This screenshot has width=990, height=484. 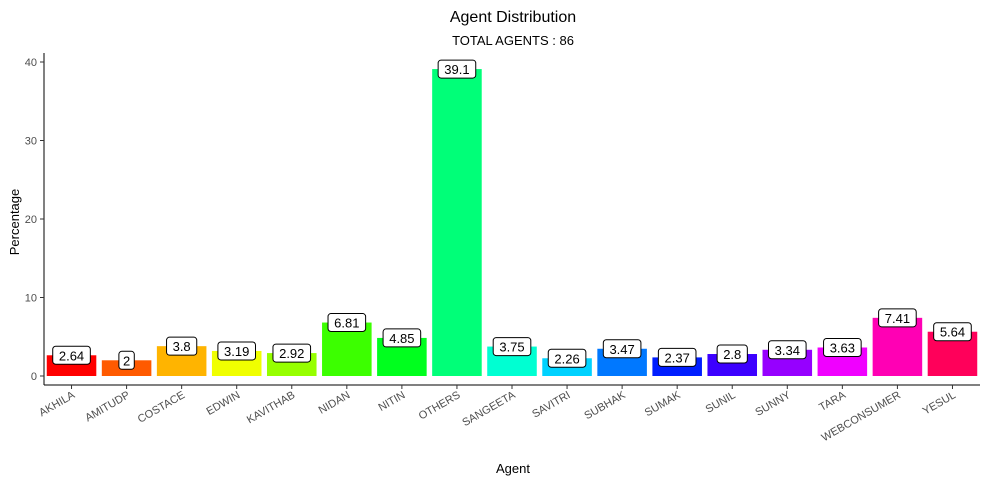 What do you see at coordinates (161, 407) in the screenshot?
I see `x-tick-label: COSTACE` at bounding box center [161, 407].